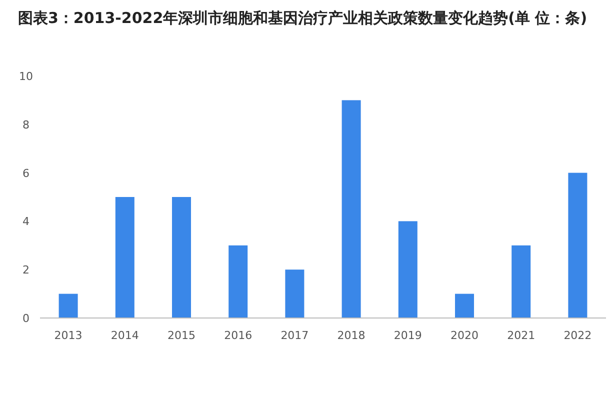 This screenshot has height=393, width=616. I want to click on x-tick-label: 2018, so click(351, 335).